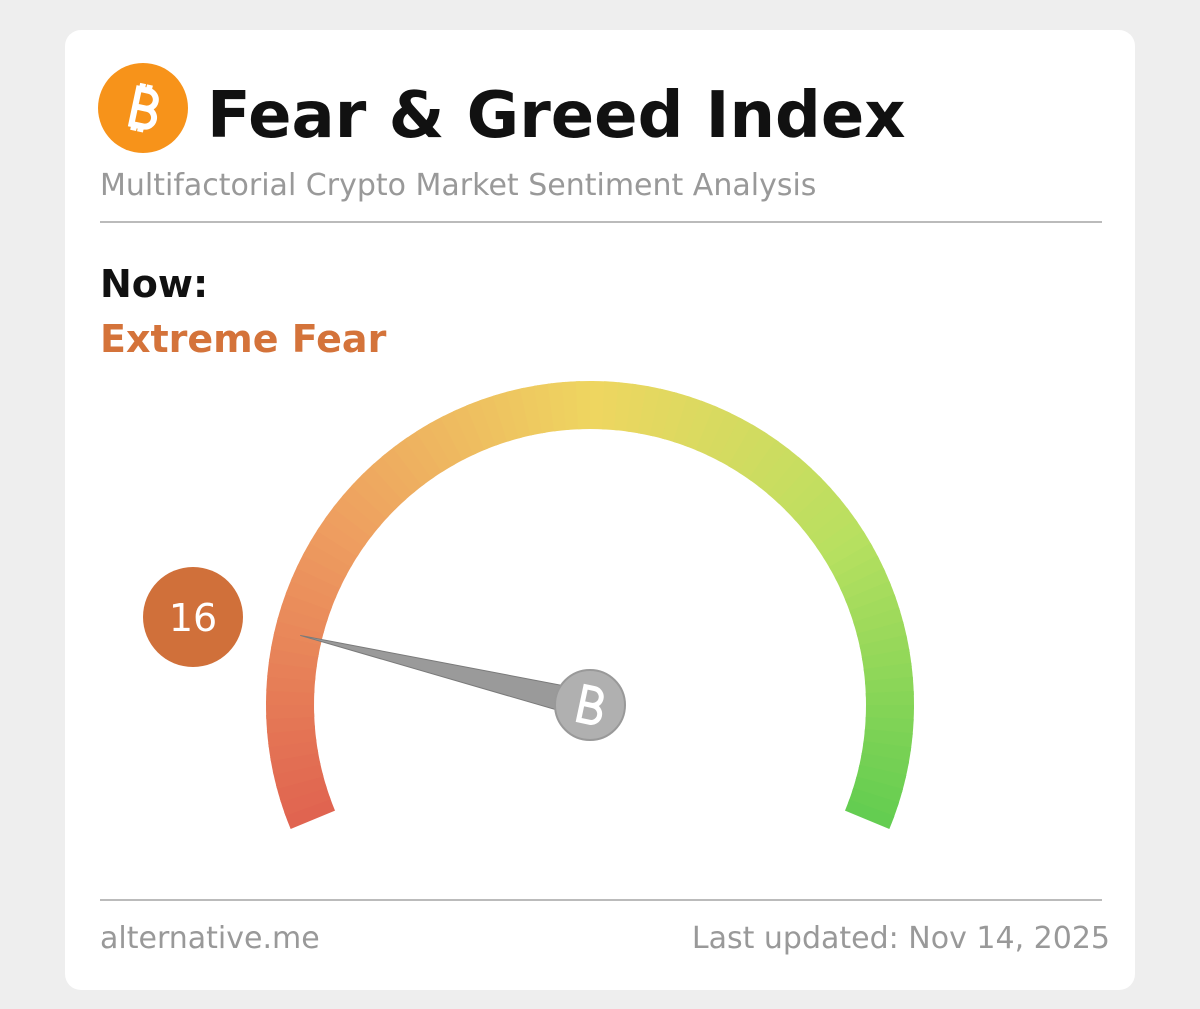  I want to click on gauge-arc, so click(869, 814).